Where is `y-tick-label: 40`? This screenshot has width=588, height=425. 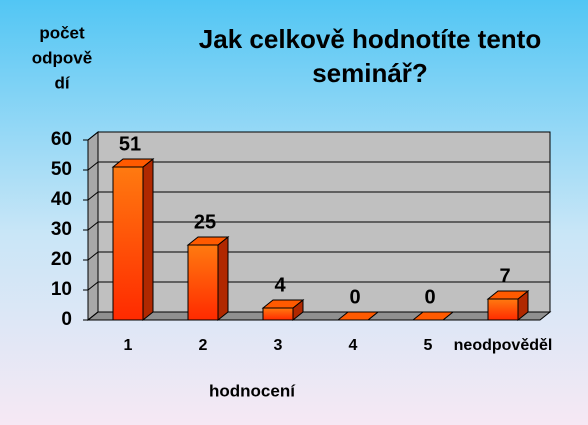
y-tick-label: 40 is located at coordinates (61, 199).